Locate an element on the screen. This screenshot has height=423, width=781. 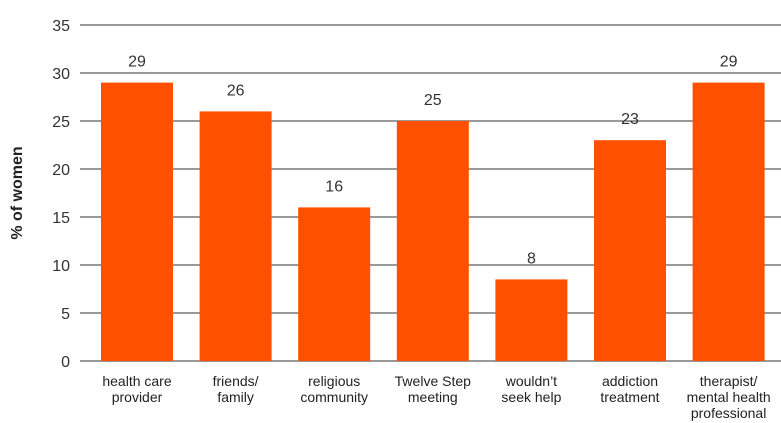
x-category-label: health care provider is located at coordinates (136, 389).